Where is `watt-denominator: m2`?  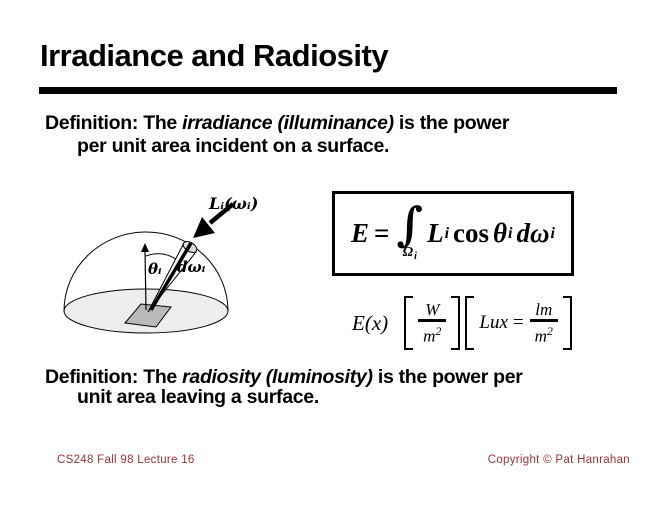
watt-denominator: m2 is located at coordinates (432, 332).